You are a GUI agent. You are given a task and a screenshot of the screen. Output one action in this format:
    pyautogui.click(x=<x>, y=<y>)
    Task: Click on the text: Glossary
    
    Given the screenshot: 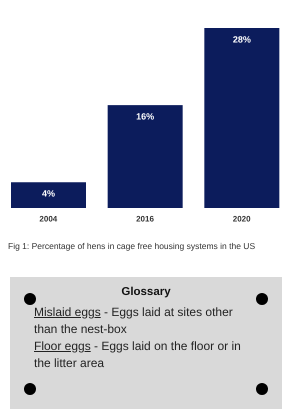 What is the action you would take?
    pyautogui.click(x=146, y=292)
    